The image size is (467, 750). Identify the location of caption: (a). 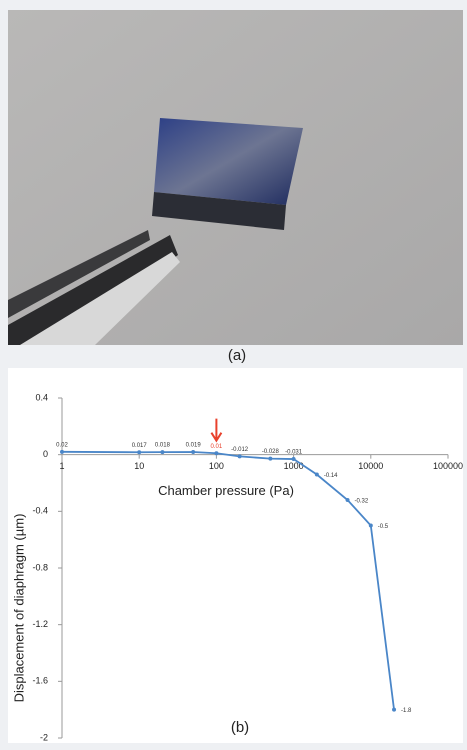
(237, 355).